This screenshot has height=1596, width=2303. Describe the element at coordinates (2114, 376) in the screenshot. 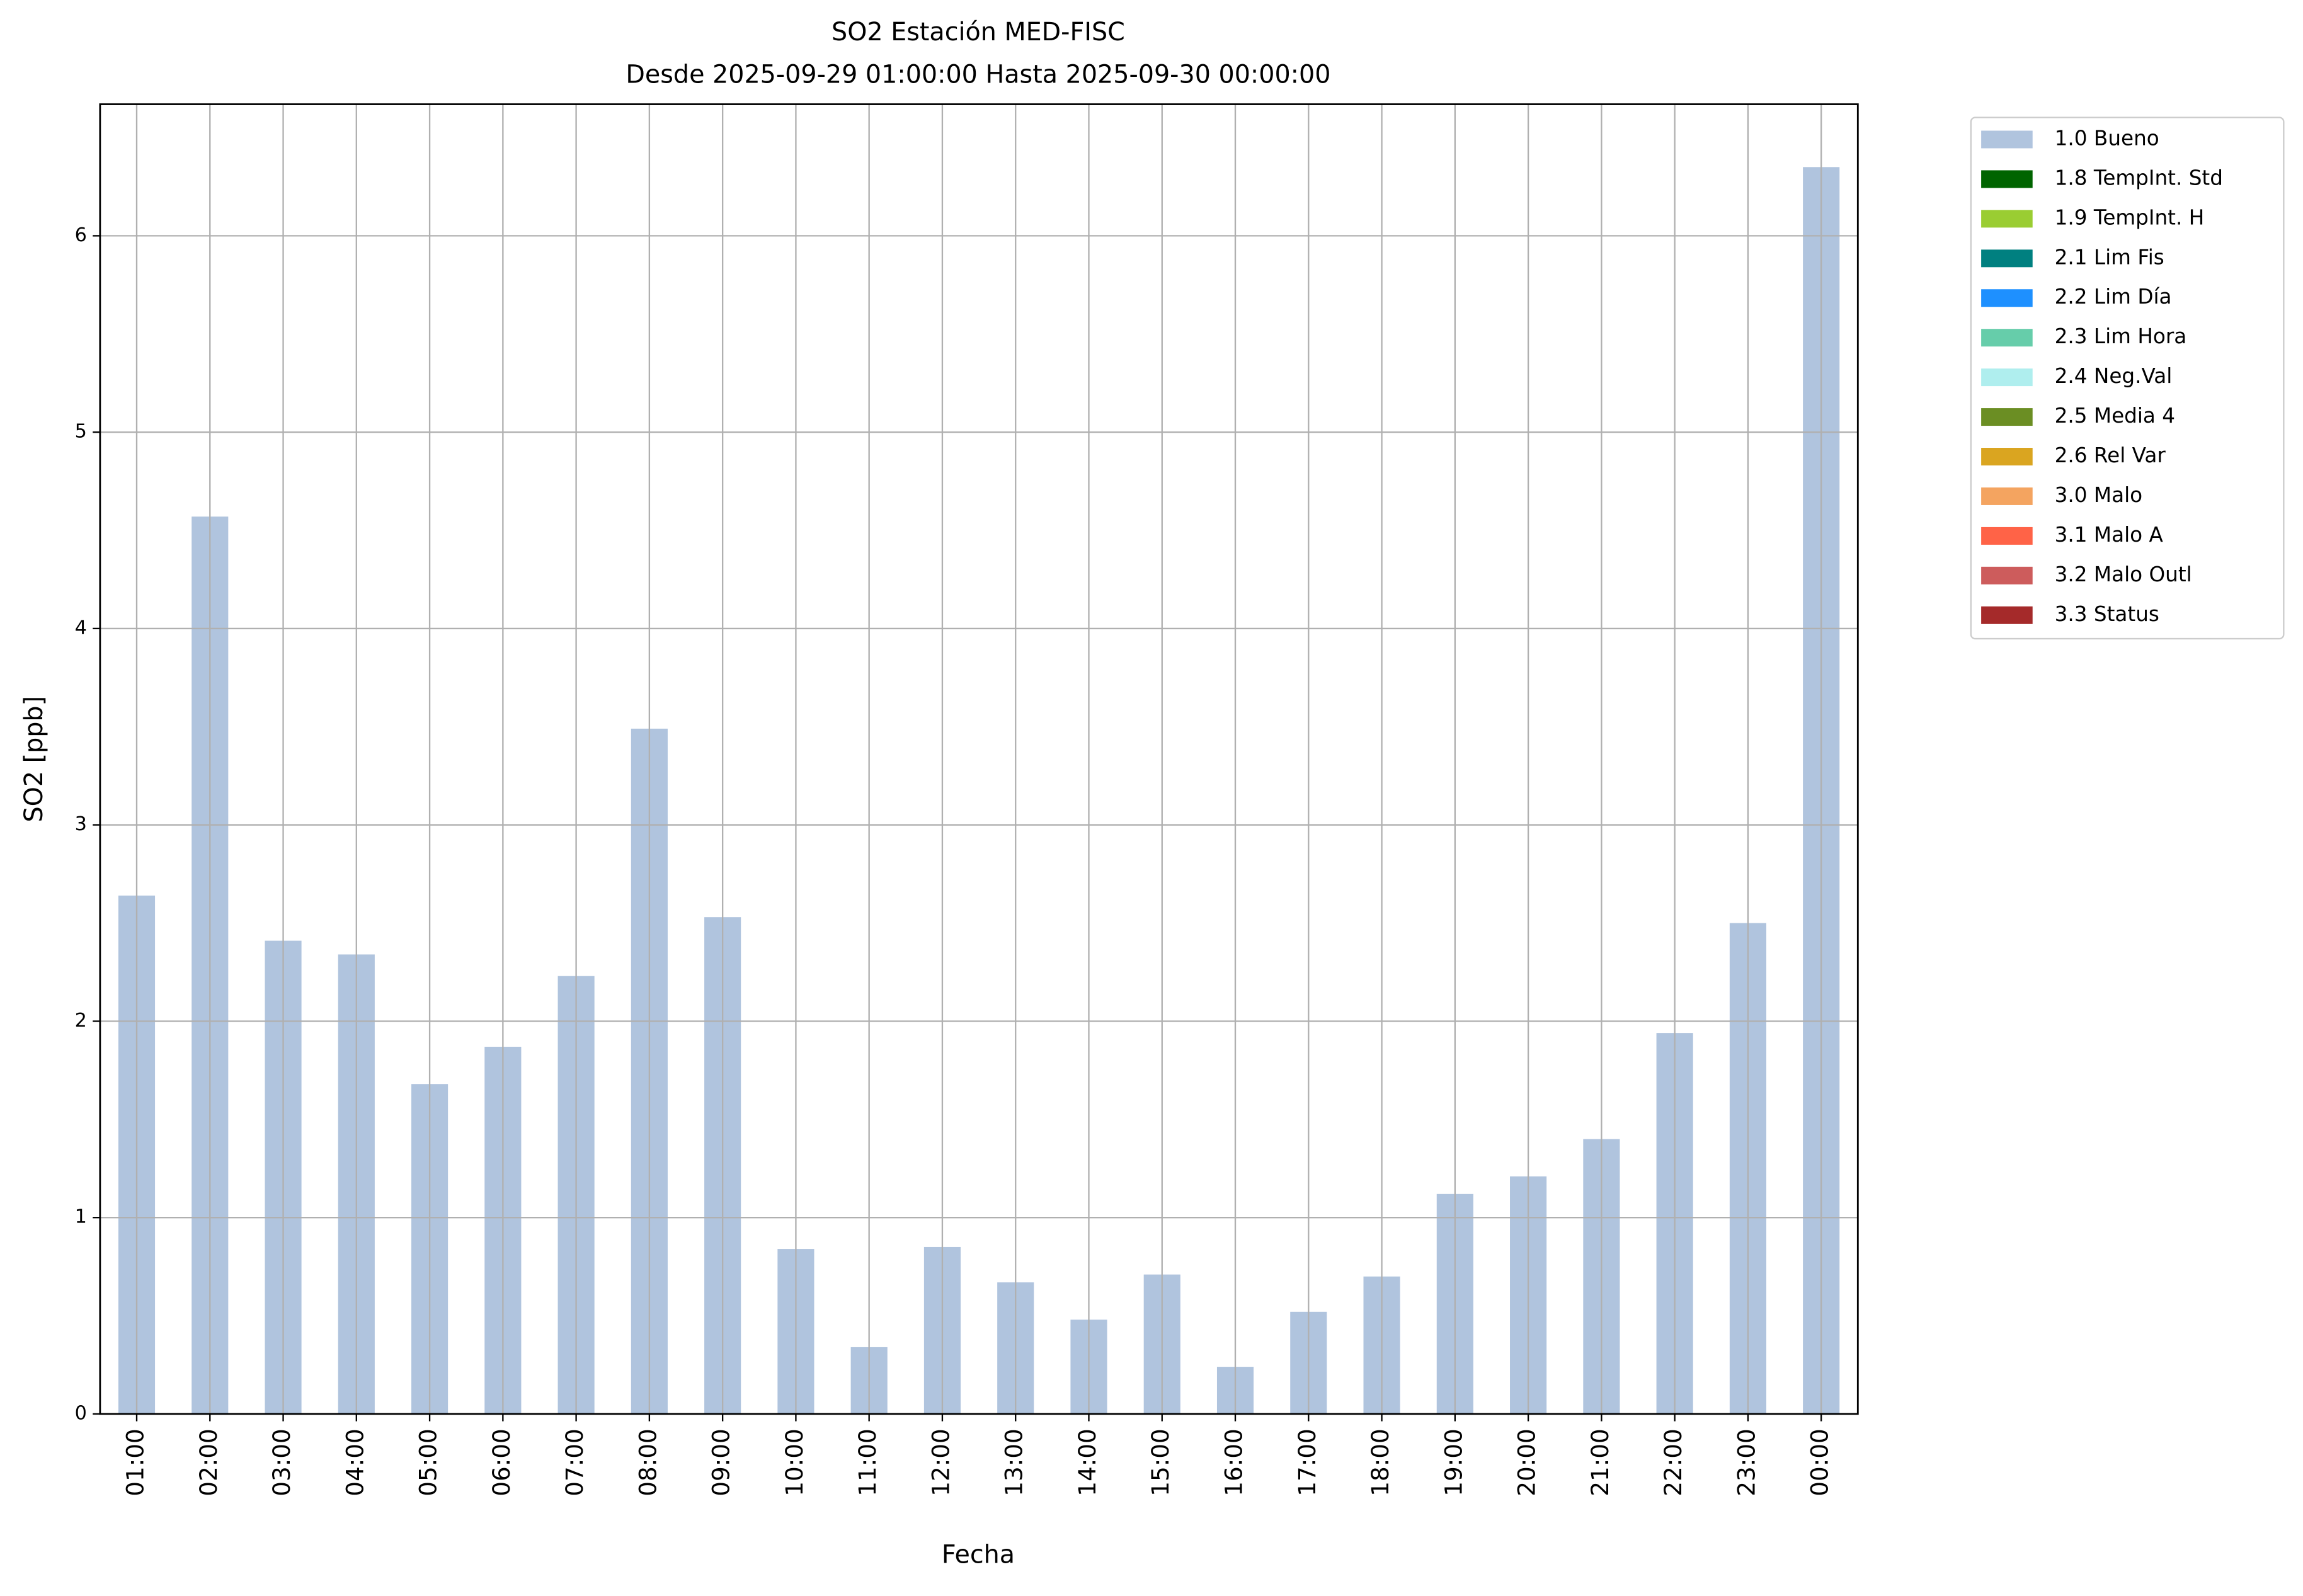

I see `legend-label: 2.4 Neg.Val` at that location.